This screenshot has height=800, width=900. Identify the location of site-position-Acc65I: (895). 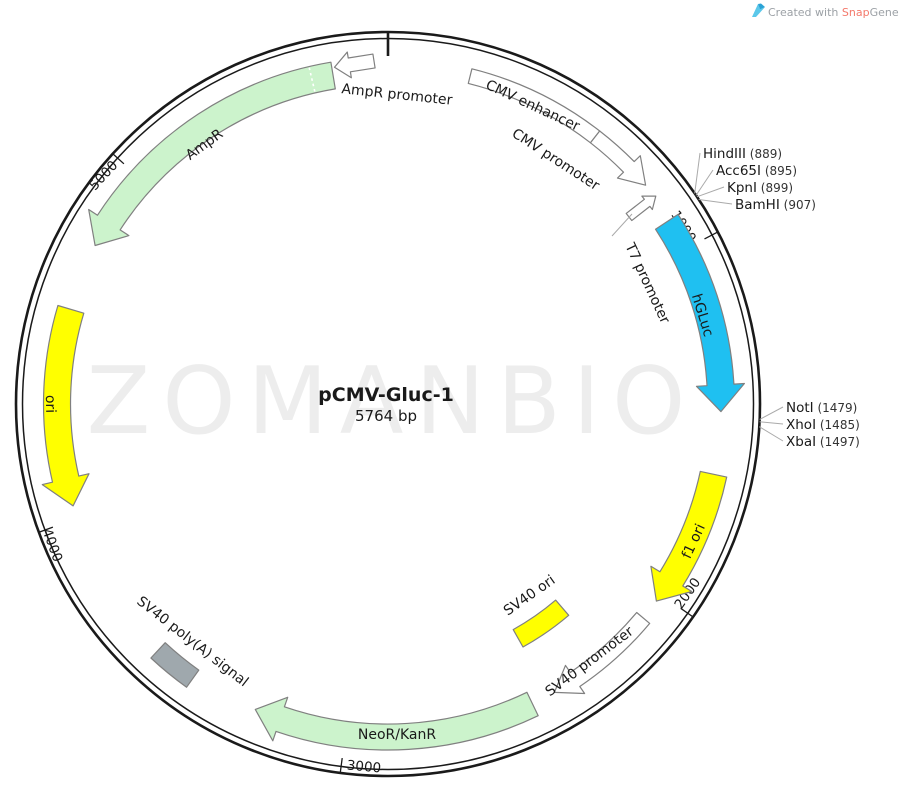
(779, 171).